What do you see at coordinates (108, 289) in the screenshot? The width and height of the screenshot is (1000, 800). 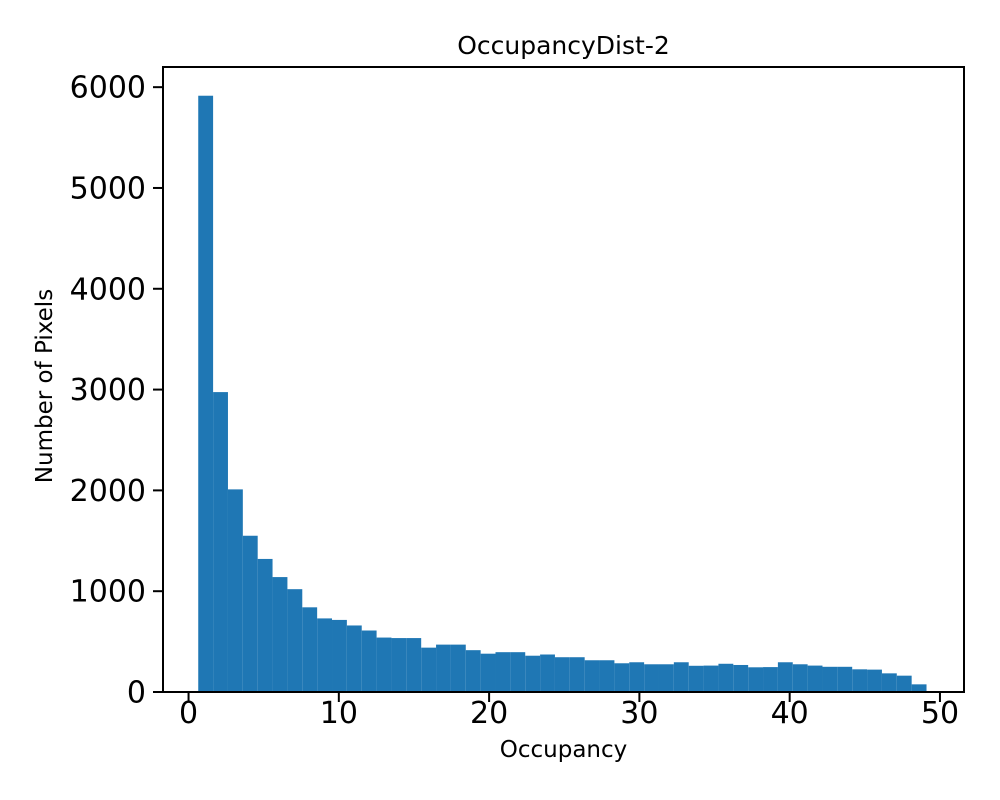 I see `y-tick-label: 4000` at bounding box center [108, 289].